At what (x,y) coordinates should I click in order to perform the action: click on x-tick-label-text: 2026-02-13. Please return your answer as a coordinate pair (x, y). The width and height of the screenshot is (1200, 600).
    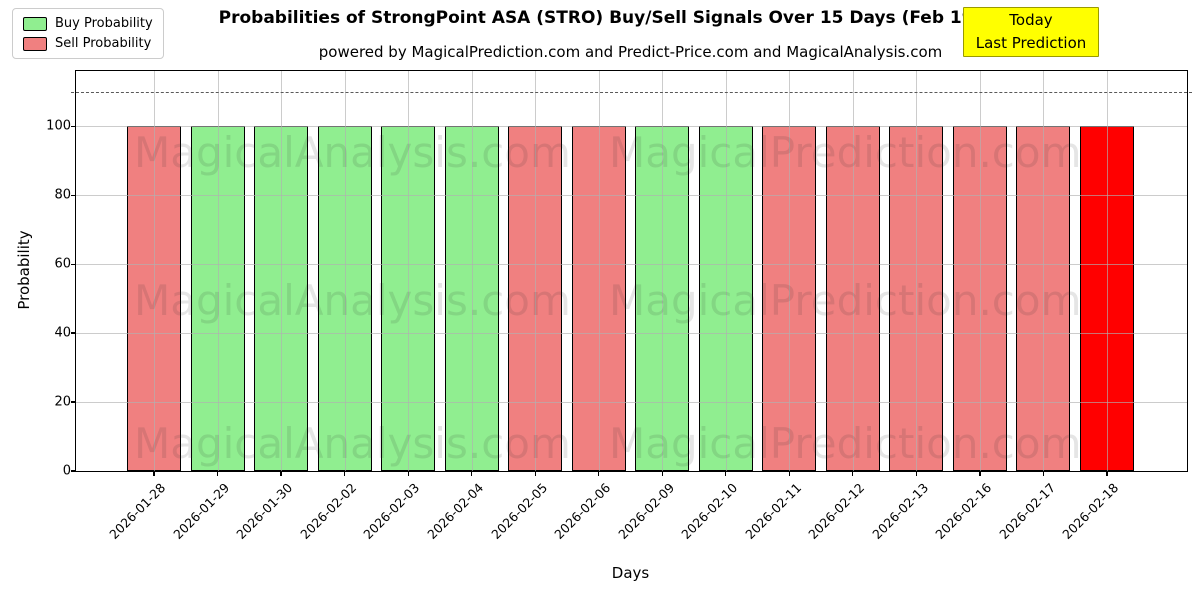
    Looking at the image, I should click on (900, 511).